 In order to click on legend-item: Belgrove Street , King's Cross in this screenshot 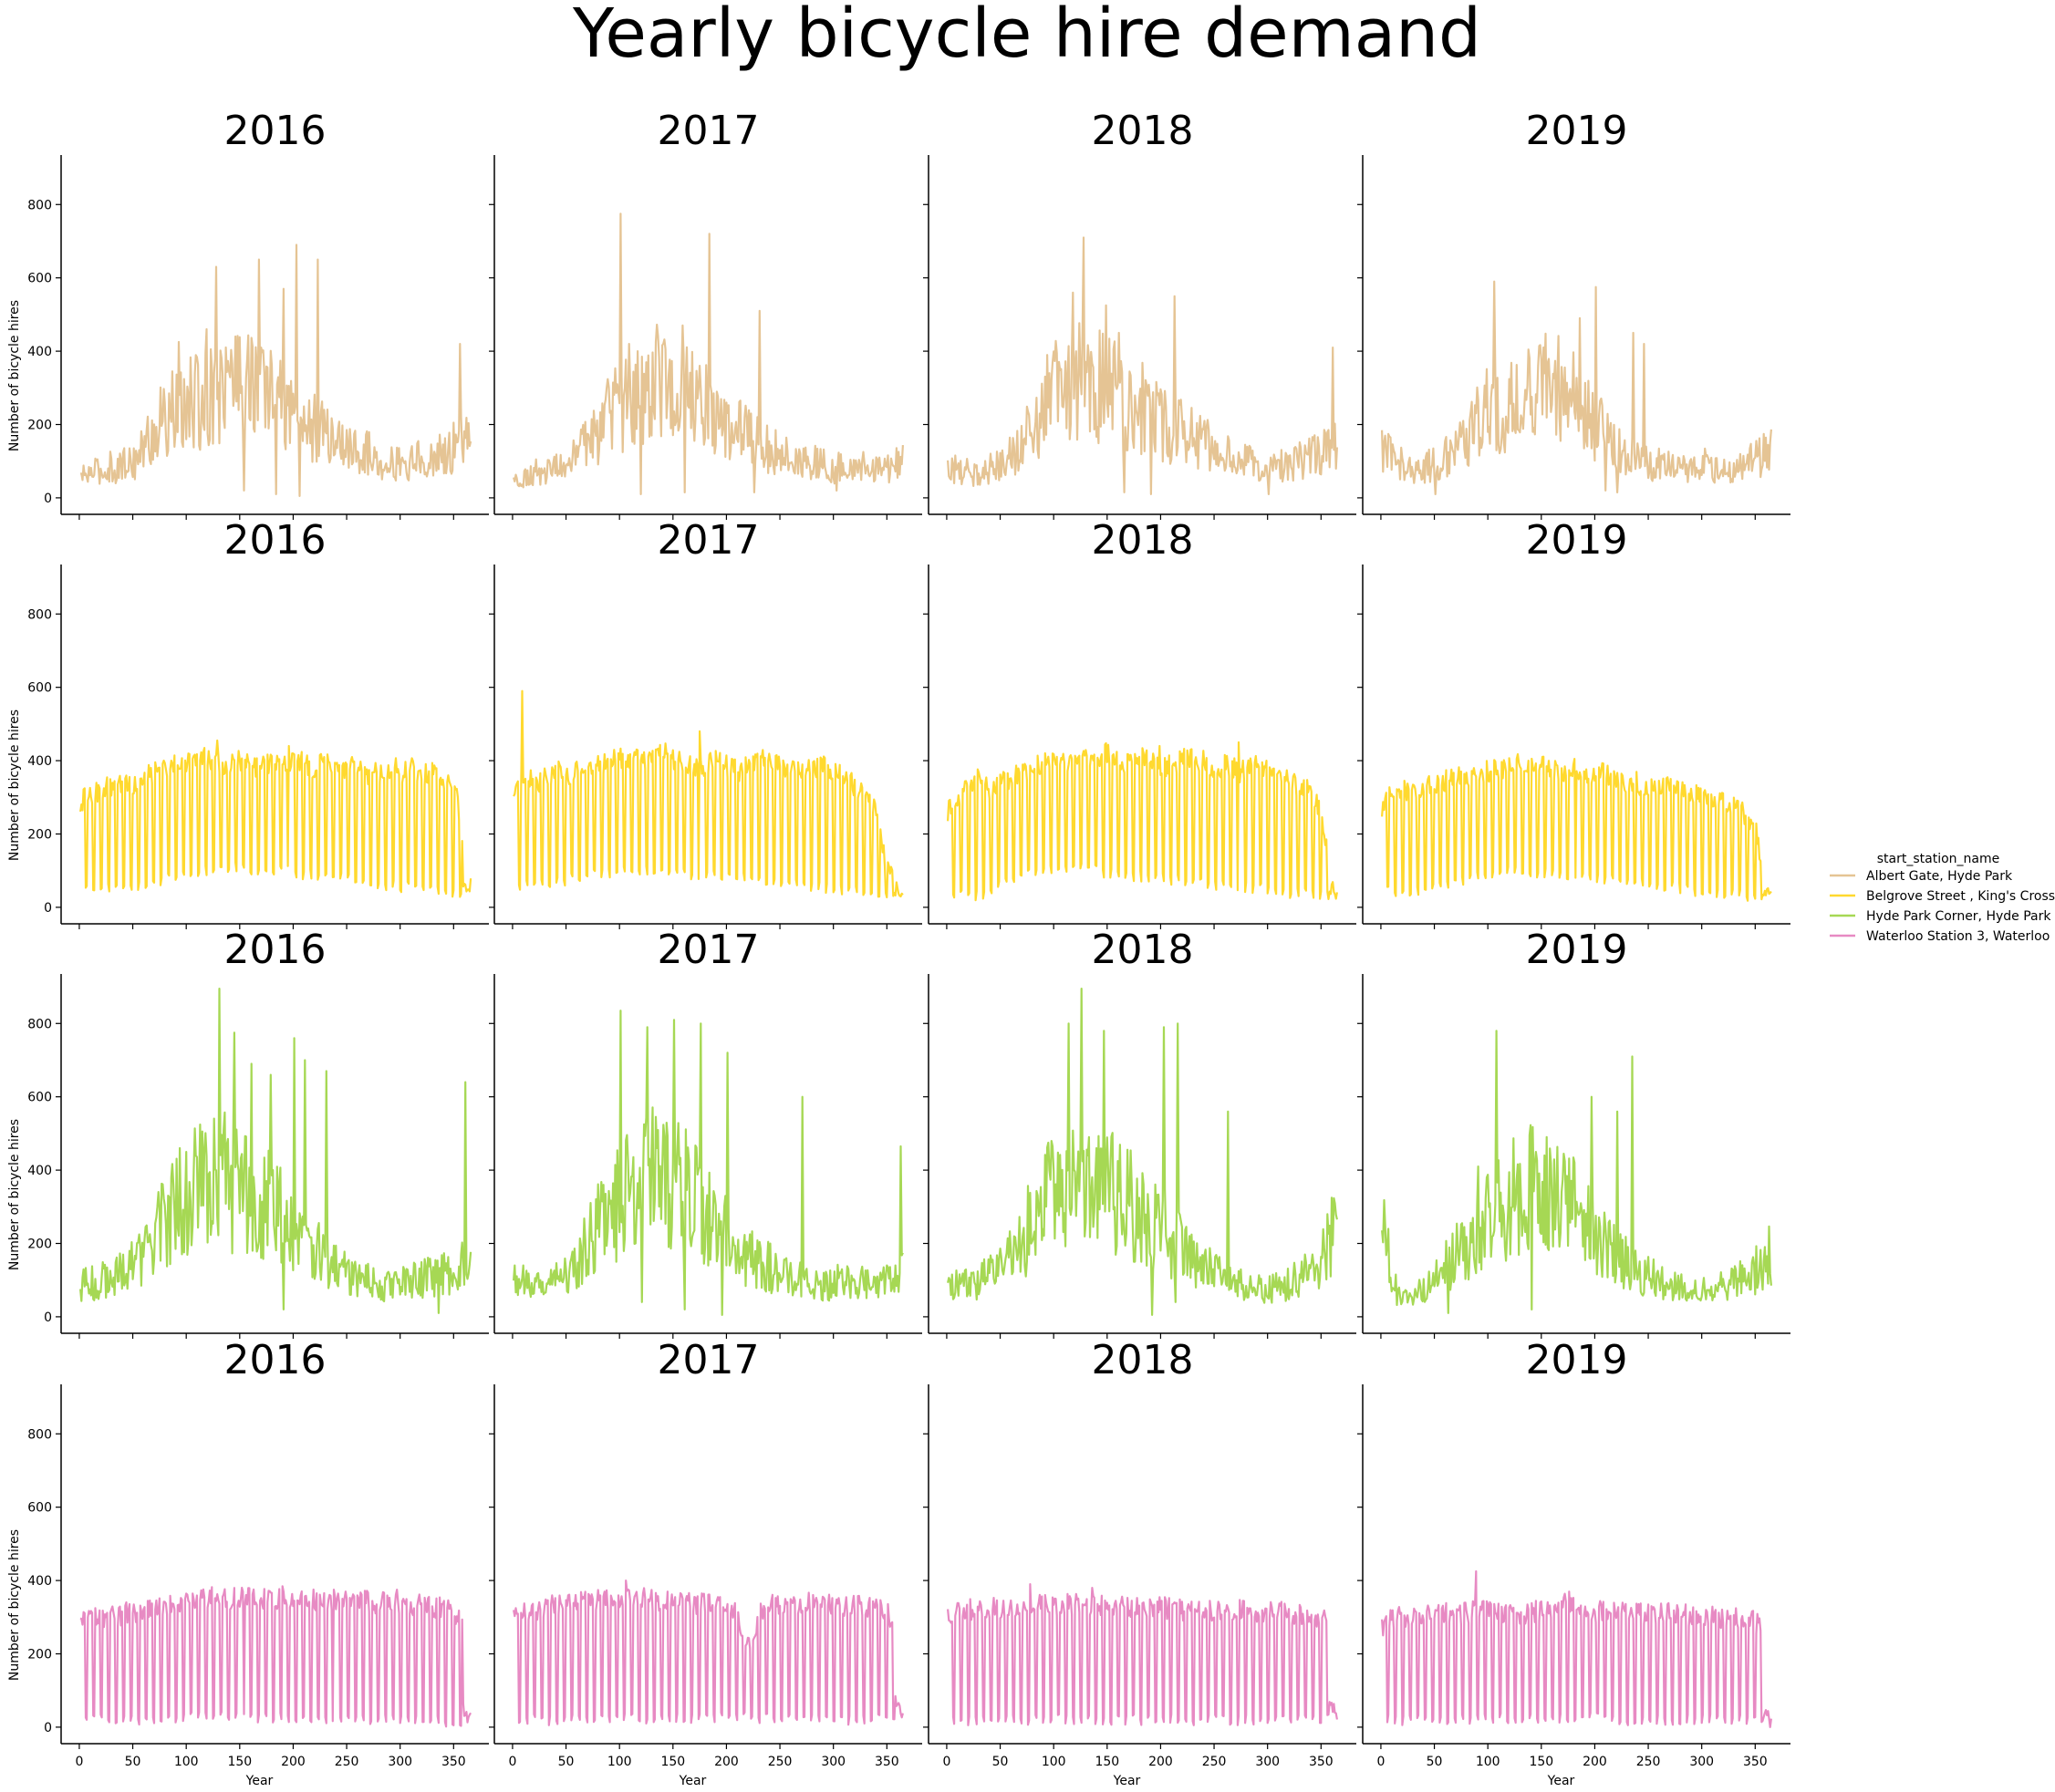, I will do `click(1942, 897)`.